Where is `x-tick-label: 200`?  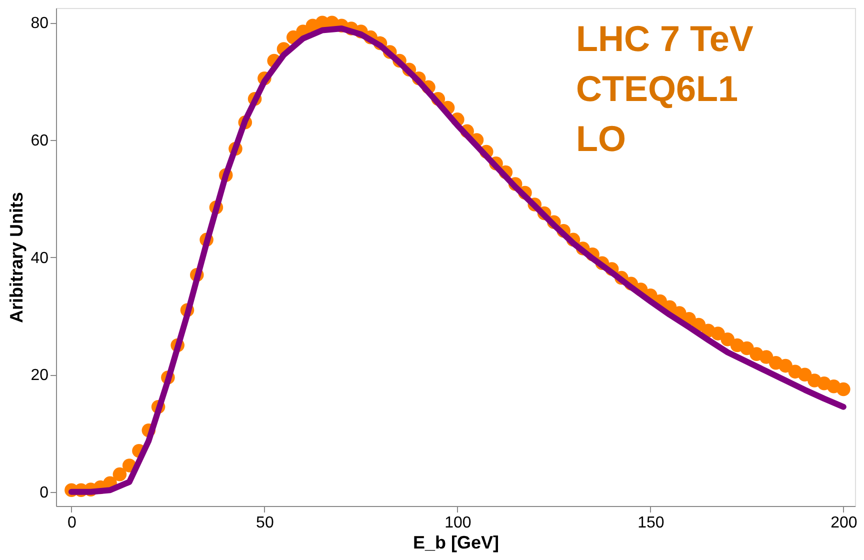 x-tick-label: 200 is located at coordinates (844, 523).